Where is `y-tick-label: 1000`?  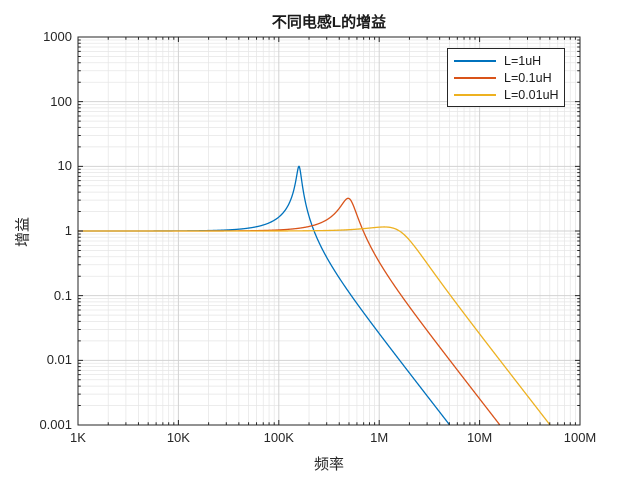
y-tick-label: 1000 is located at coordinates (57, 36).